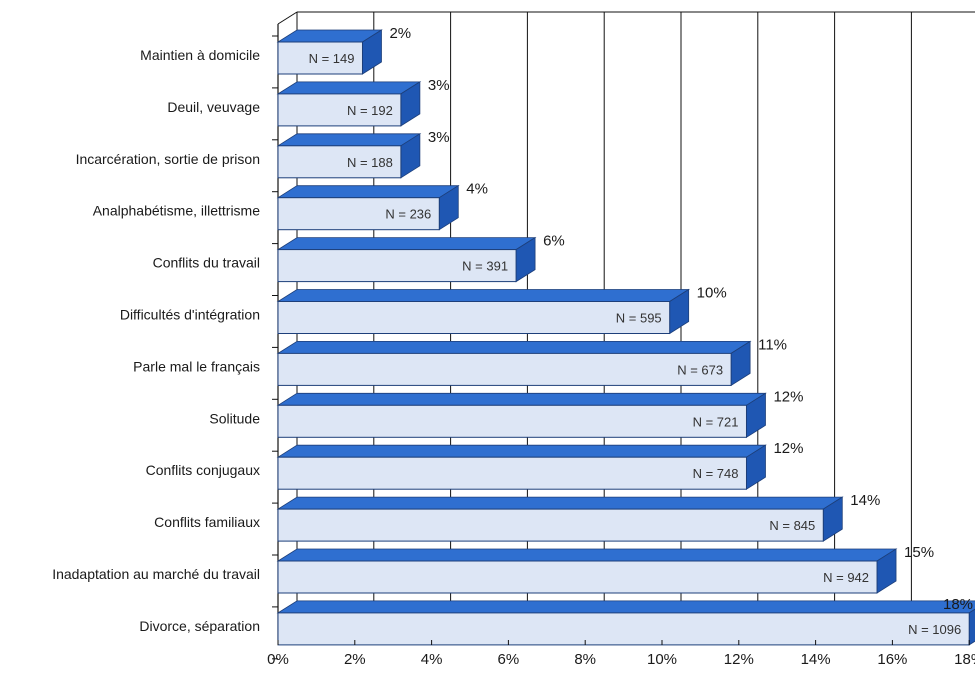 Image resolution: width=975 pixels, height=690 pixels. I want to click on bar-n-label: N = 192, so click(370, 110).